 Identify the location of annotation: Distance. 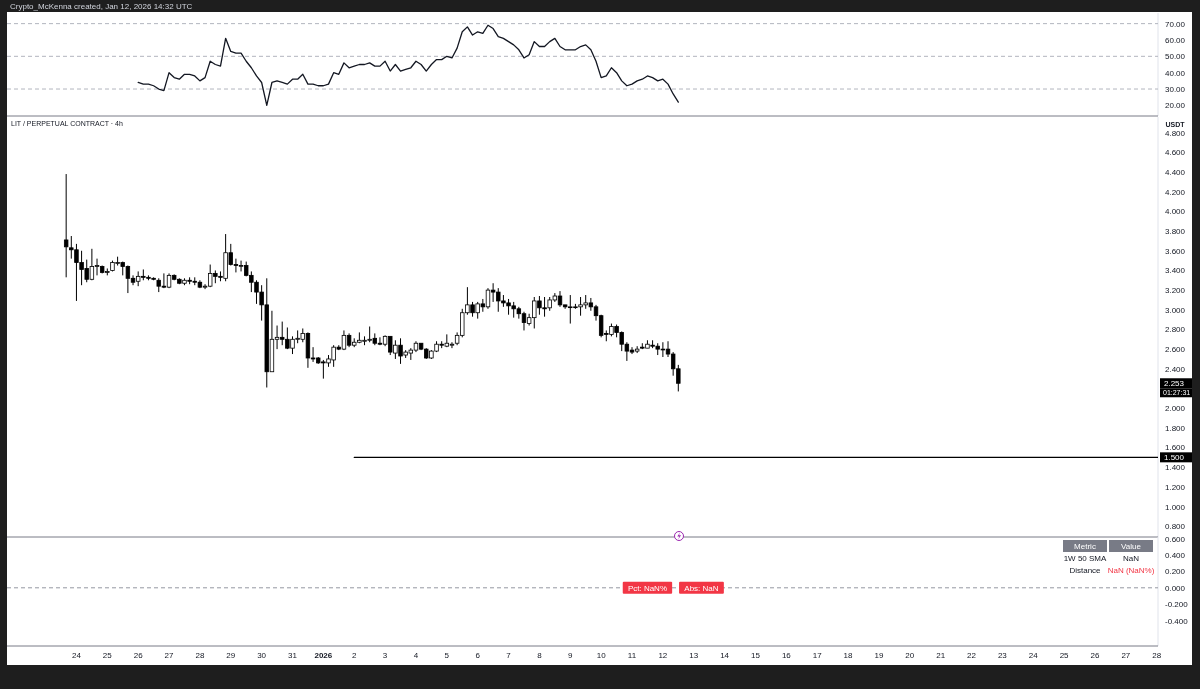
(1085, 570).